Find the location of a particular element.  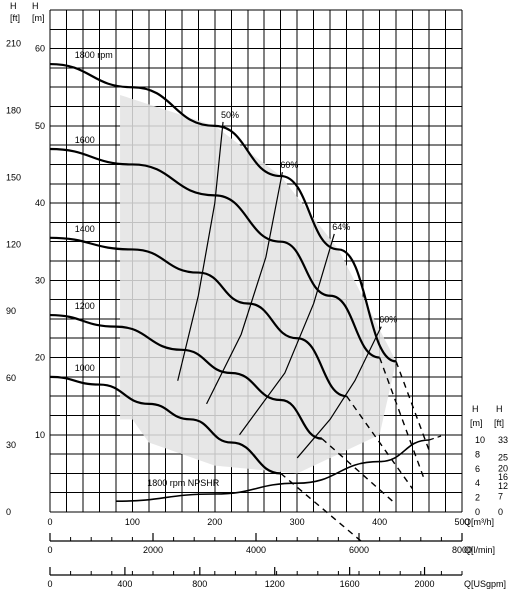

usgpm-axis-tick-label: 0 is located at coordinates (49, 584).